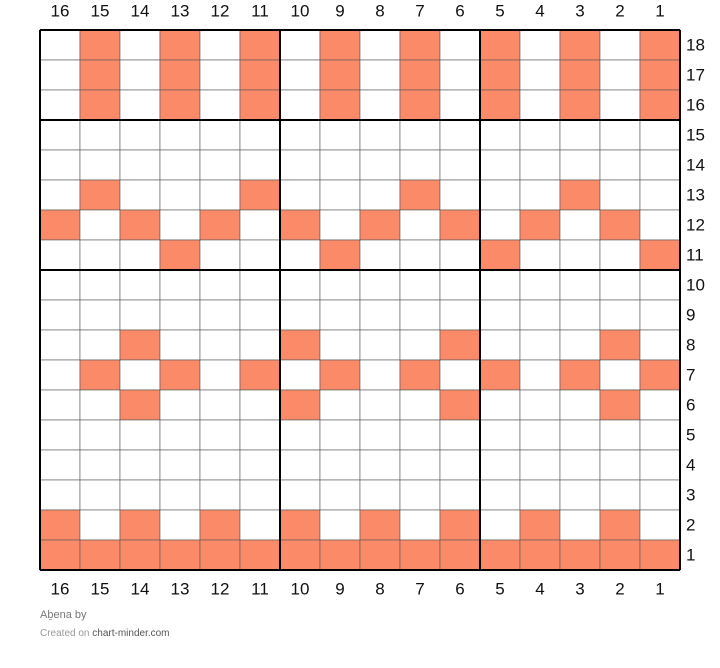  I want to click on column-label-bottom: 13, so click(180, 588).